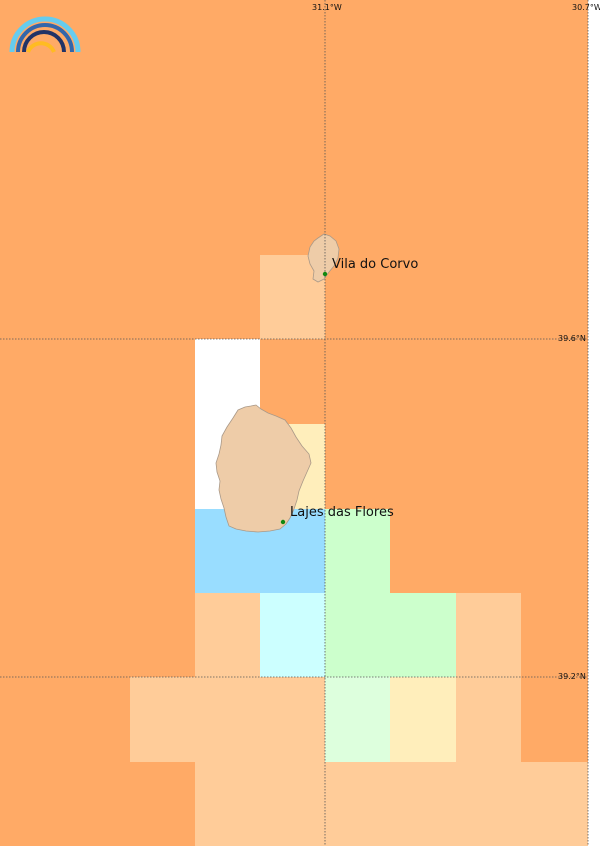 This screenshot has width=600, height=846. I want to click on place-label-lajes-das-flores: Lajes das Flores, so click(342, 512).